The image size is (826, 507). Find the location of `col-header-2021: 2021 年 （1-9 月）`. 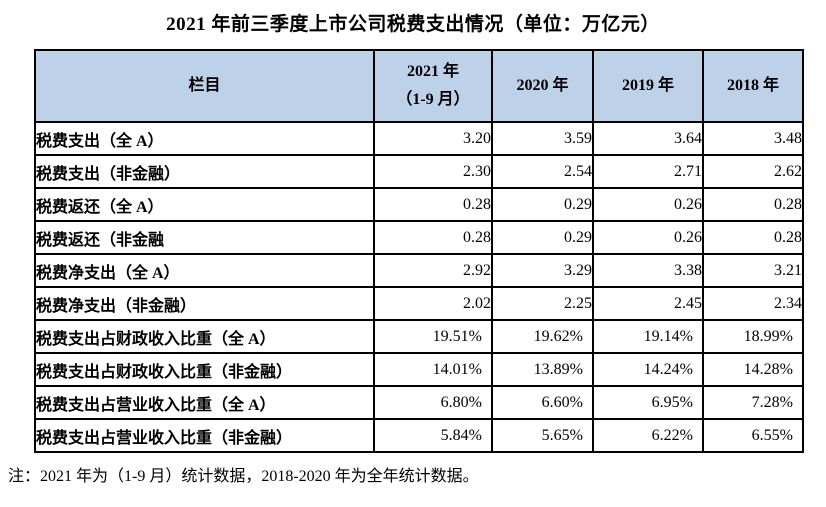

col-header-2021: 2021 年 （1-9 月） is located at coordinates (433, 86).